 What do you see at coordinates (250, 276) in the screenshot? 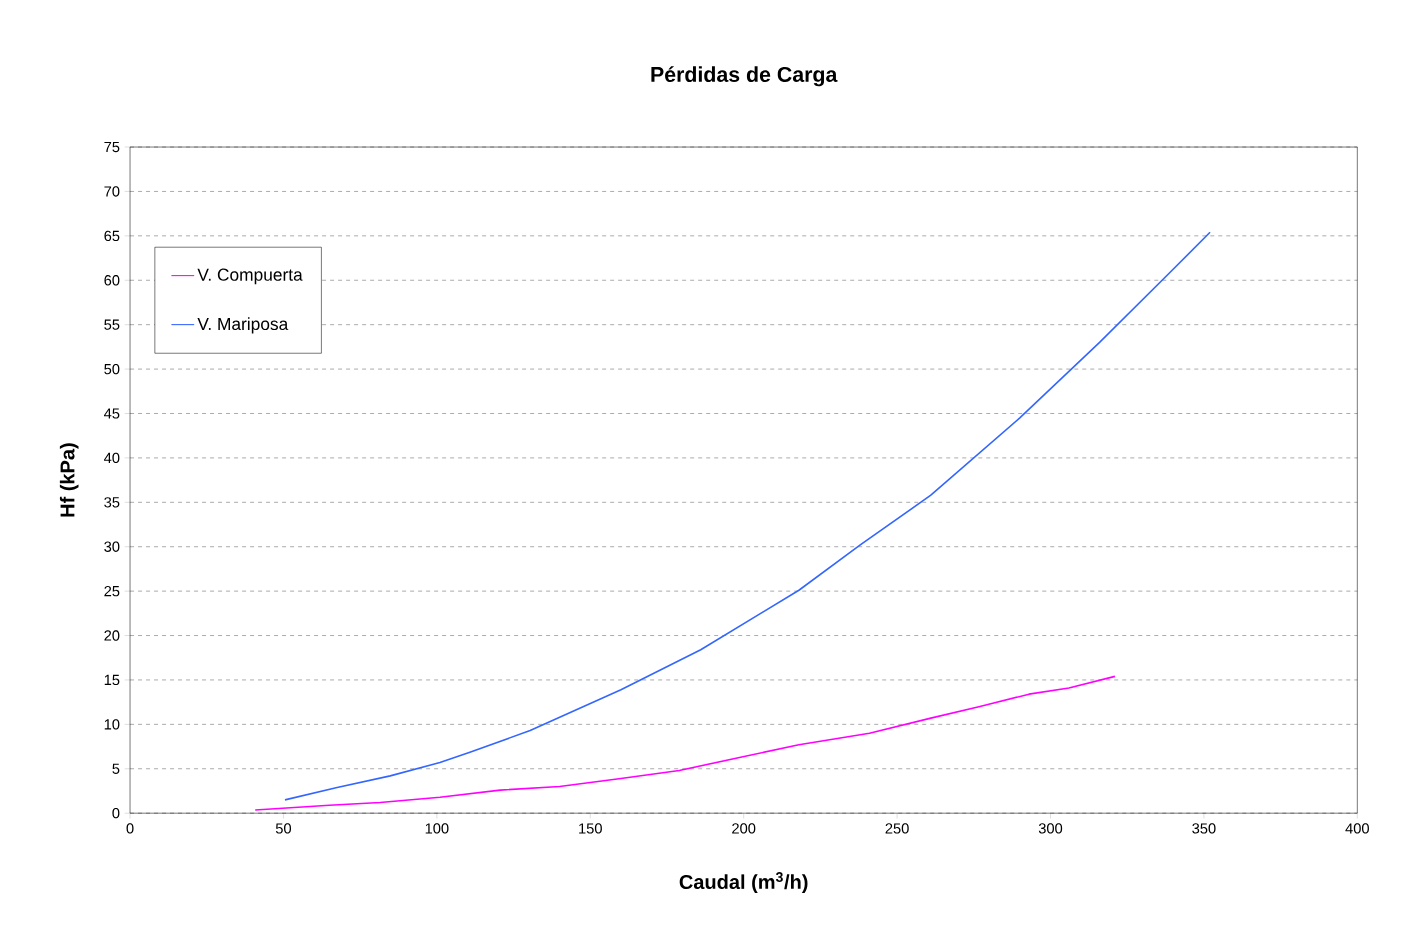
I see `legend-label: V. Compuerta` at bounding box center [250, 276].